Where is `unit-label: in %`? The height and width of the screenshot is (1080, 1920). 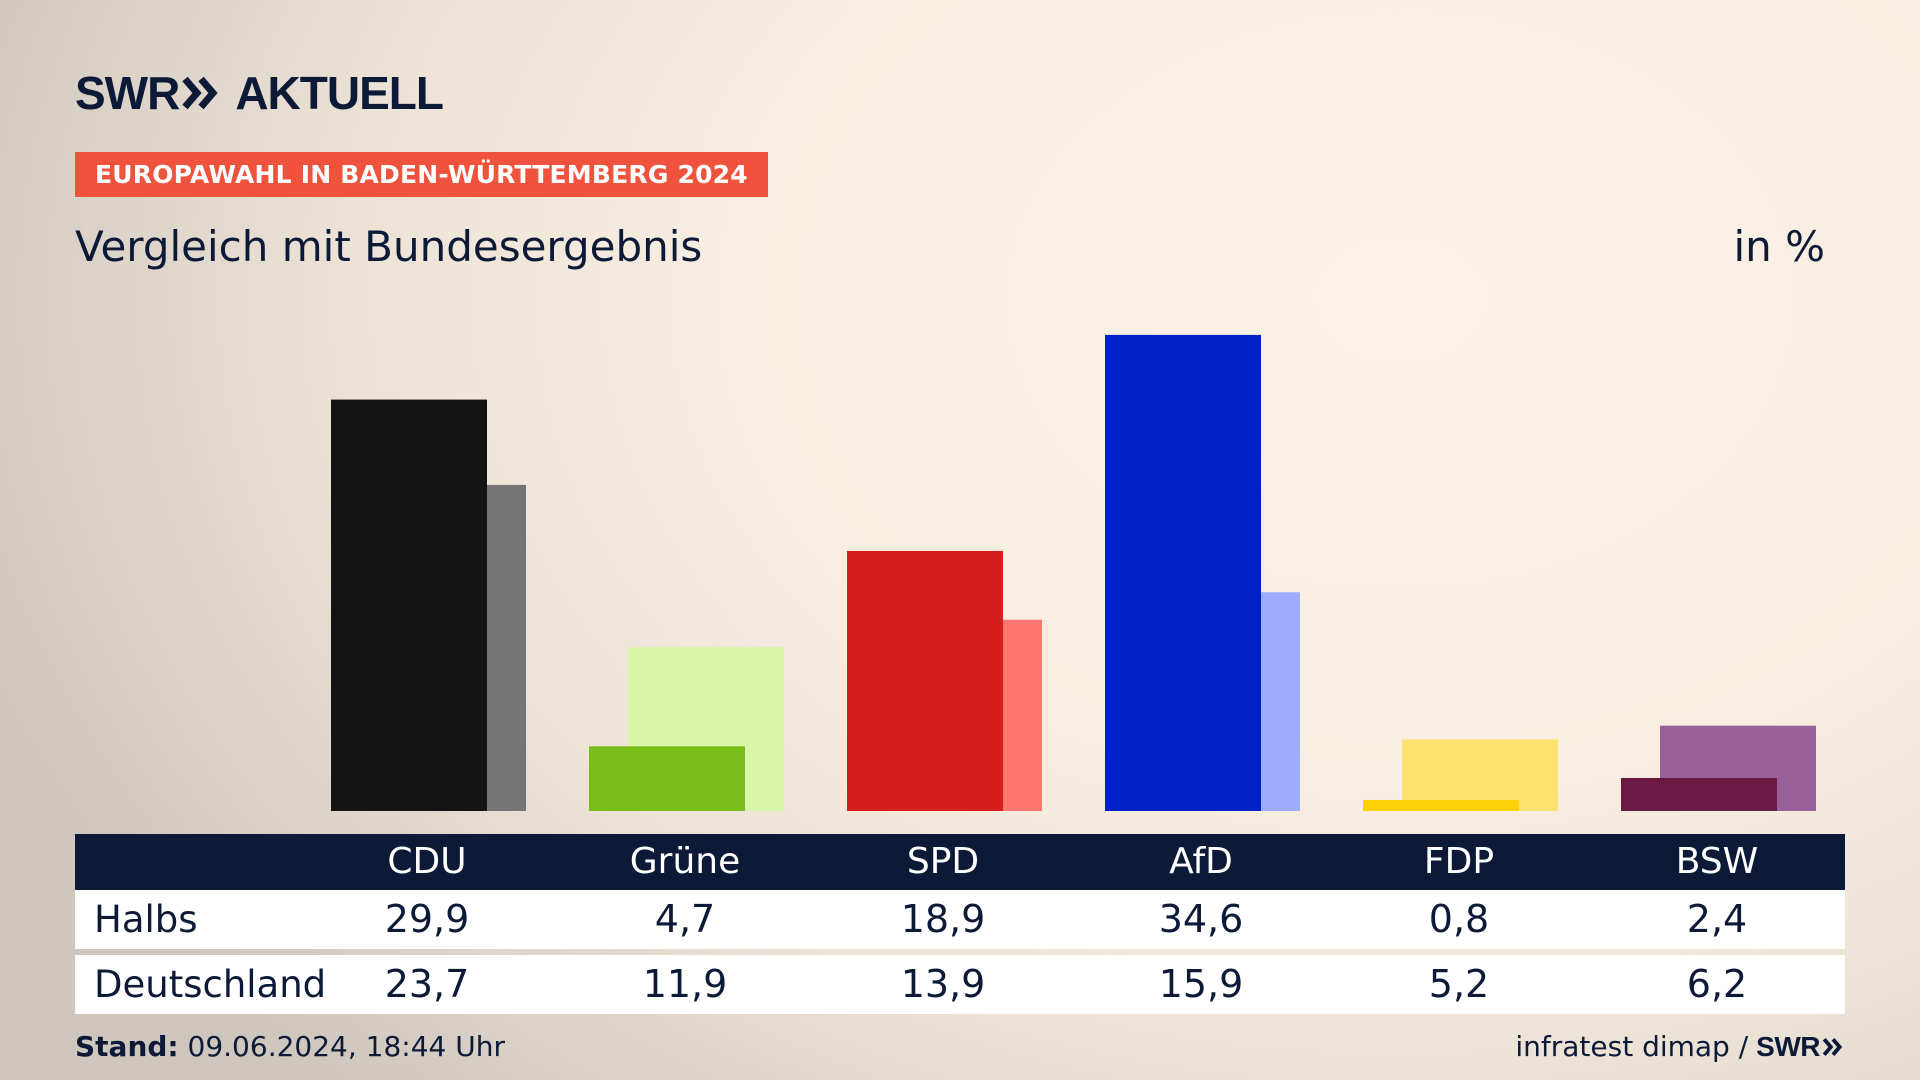
unit-label: in % is located at coordinates (1779, 246).